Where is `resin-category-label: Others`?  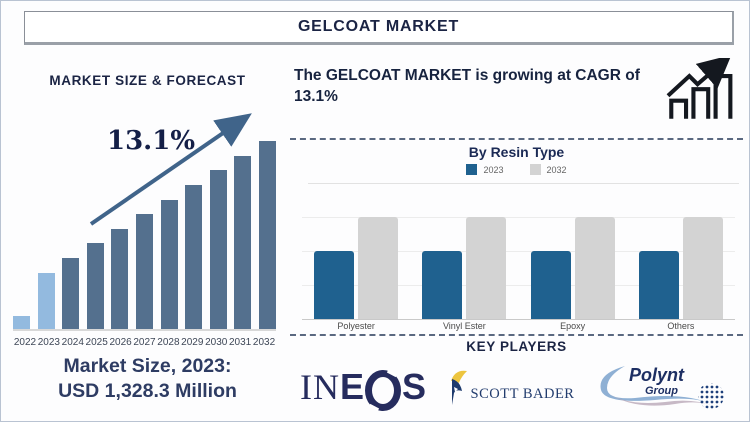 resin-category-label: Others is located at coordinates (681, 326).